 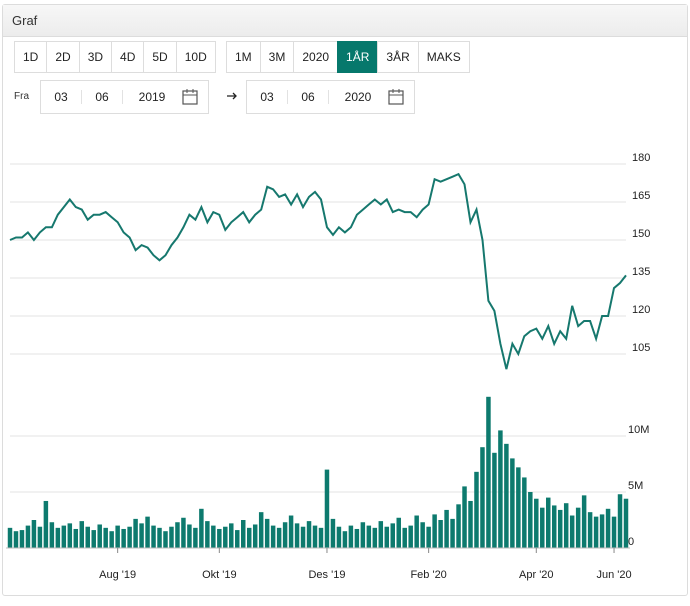 What do you see at coordinates (308, 97) in the screenshot?
I see `to-month: 06` at bounding box center [308, 97].